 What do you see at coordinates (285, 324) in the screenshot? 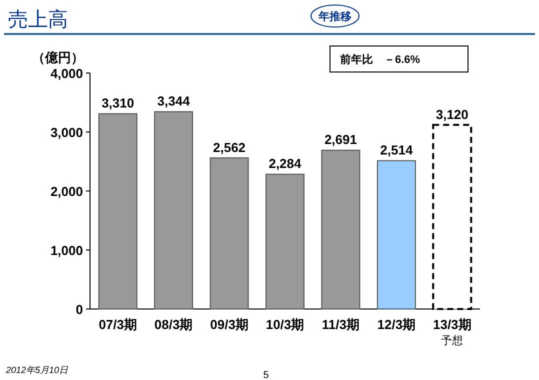
I see `x-tick-label: 10/3期` at bounding box center [285, 324].